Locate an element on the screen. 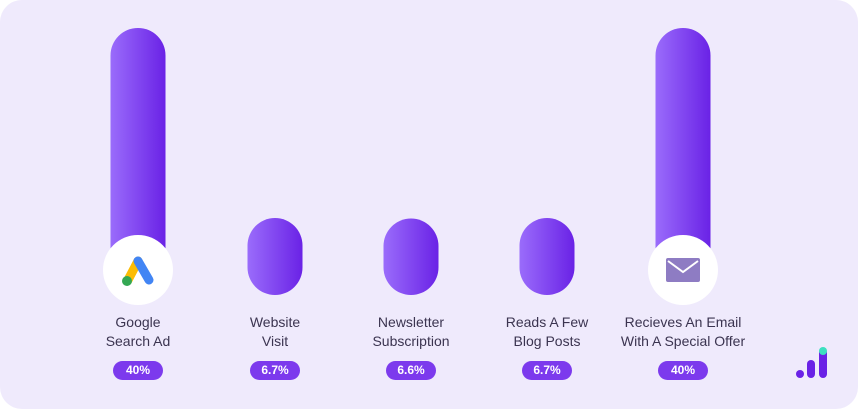 The height and width of the screenshot is (409, 858). value-label: 6.6% is located at coordinates (411, 370).